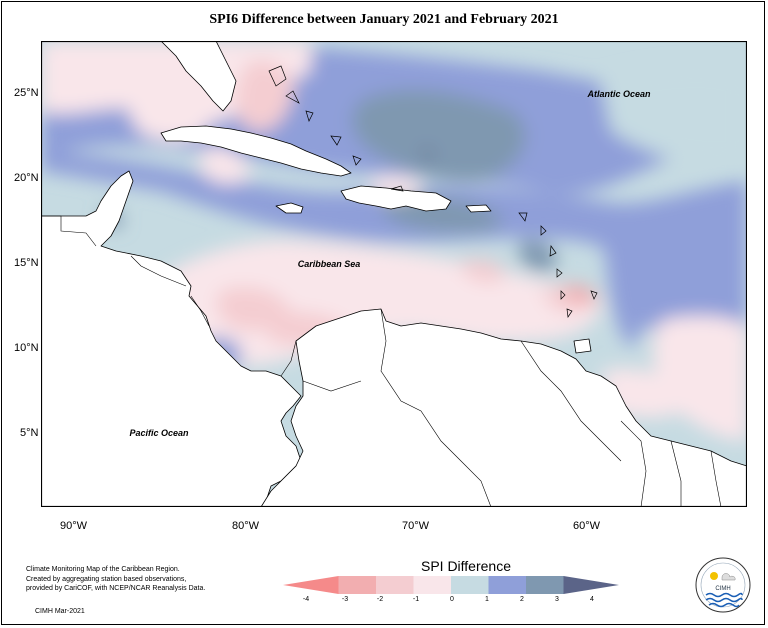 This screenshot has width=768, height=628. What do you see at coordinates (487, 599) in the screenshot?
I see `legend-tick: 1` at bounding box center [487, 599].